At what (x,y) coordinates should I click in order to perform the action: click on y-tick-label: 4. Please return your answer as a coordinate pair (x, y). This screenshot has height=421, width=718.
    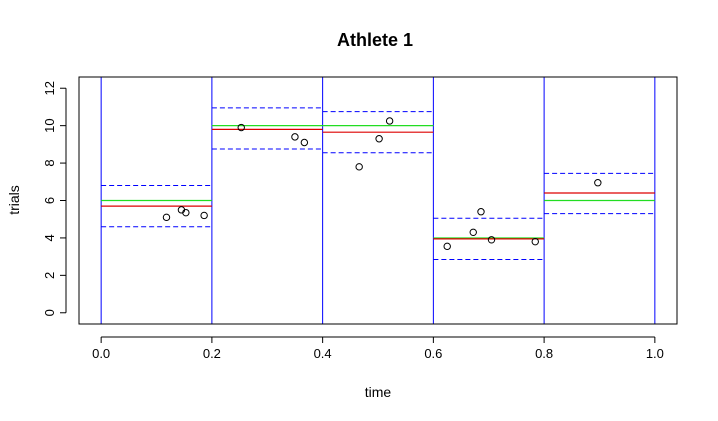
    Looking at the image, I should click on (49, 237).